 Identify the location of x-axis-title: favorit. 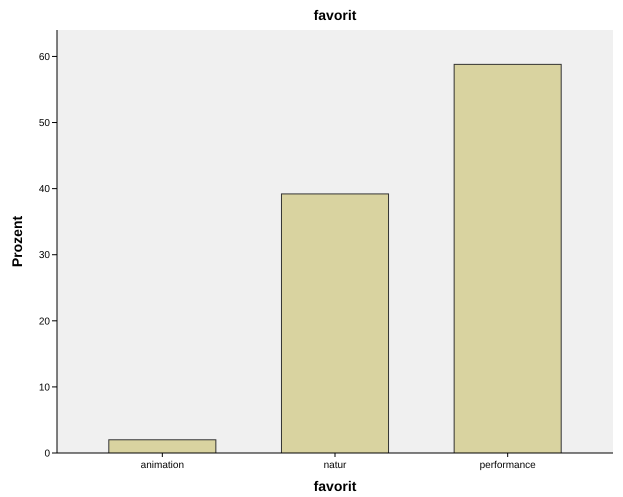
(335, 486).